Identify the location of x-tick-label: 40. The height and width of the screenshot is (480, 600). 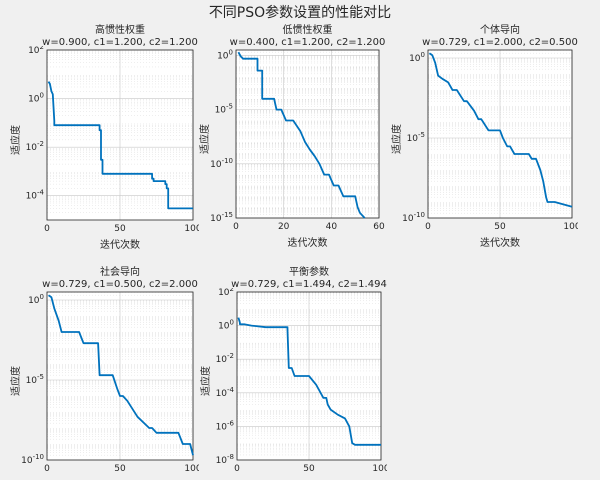
(332, 227).